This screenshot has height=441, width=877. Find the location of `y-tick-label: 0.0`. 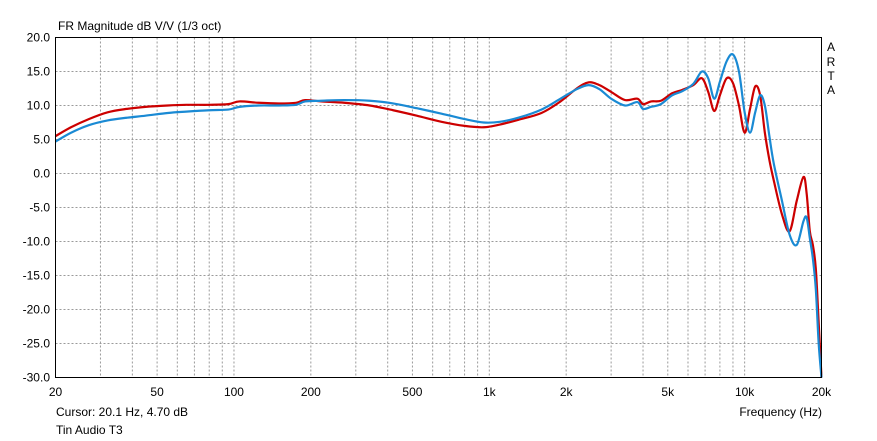

y-tick-label: 0.0 is located at coordinates (41, 174).